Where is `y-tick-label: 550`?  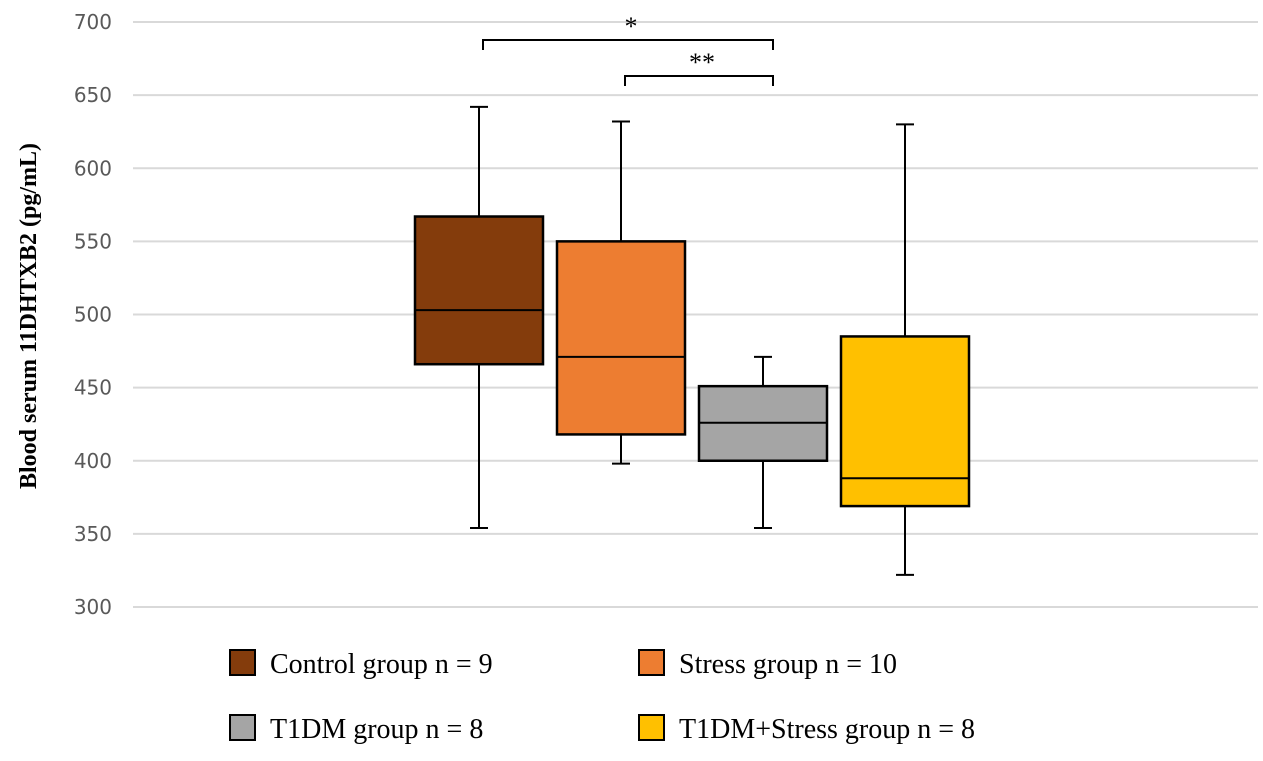
y-tick-label: 550 is located at coordinates (93, 241).